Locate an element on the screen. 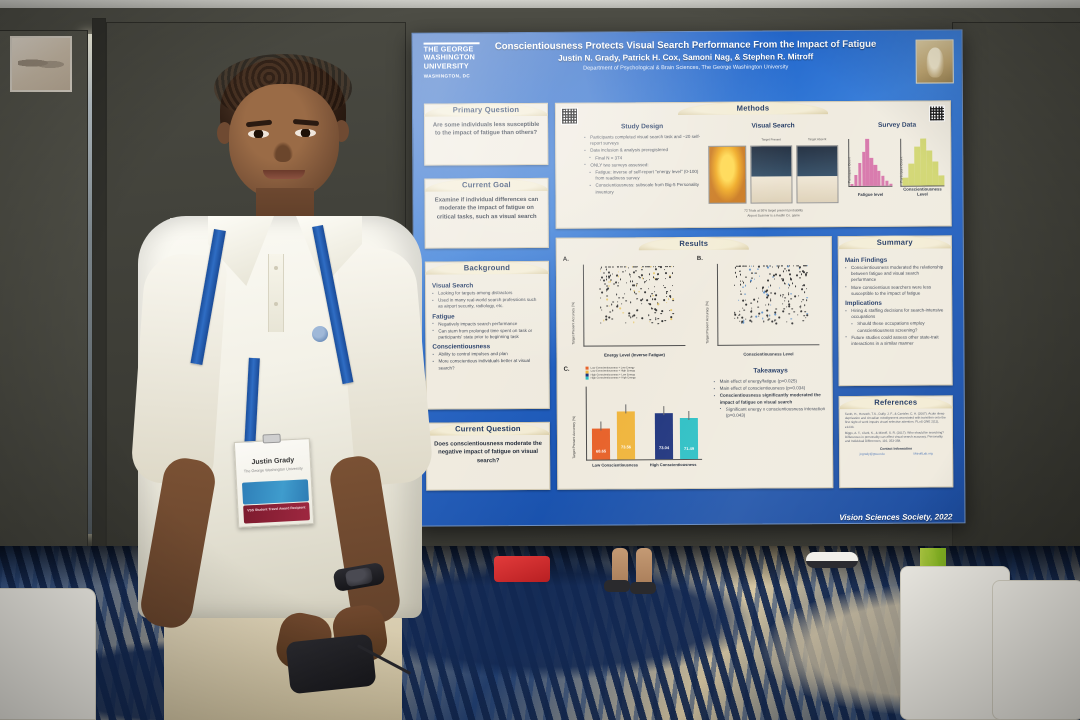  eye-left is located at coordinates (258, 134).